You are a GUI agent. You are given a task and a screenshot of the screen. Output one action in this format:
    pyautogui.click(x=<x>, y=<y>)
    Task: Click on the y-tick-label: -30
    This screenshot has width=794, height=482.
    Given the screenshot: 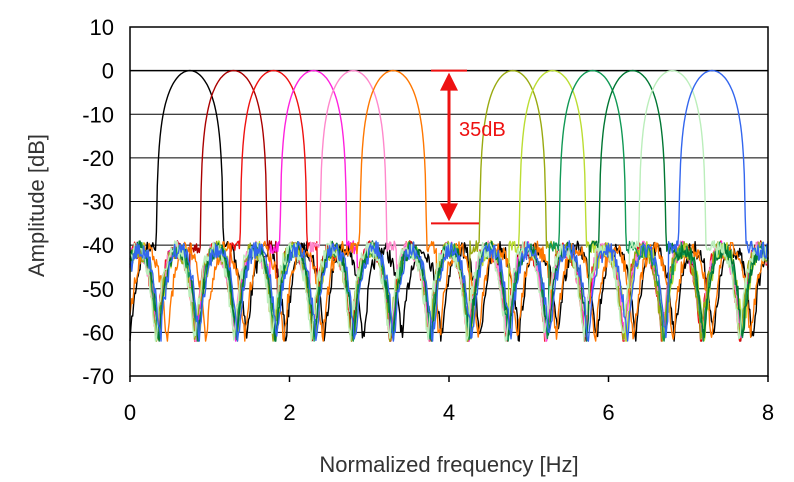 What is the action you would take?
    pyautogui.click(x=98, y=202)
    